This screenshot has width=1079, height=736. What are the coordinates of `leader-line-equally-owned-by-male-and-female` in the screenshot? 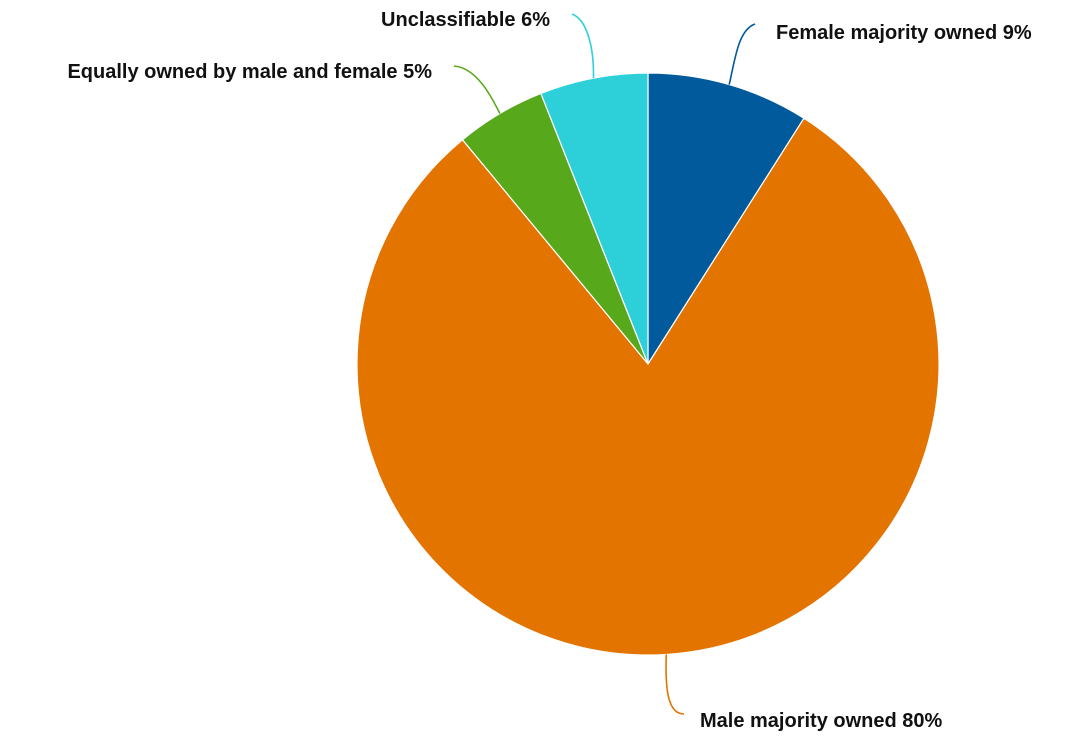 It's located at (477, 89).